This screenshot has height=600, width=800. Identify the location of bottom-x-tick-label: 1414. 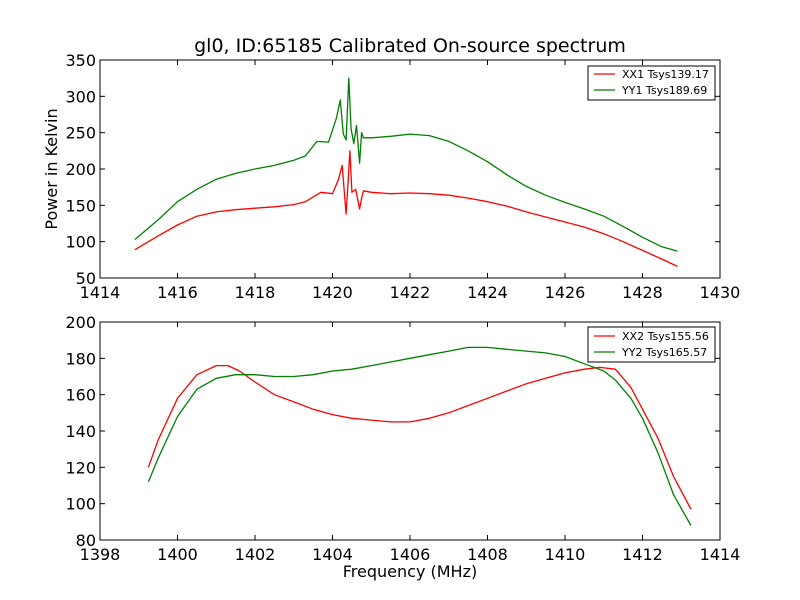
(720, 554).